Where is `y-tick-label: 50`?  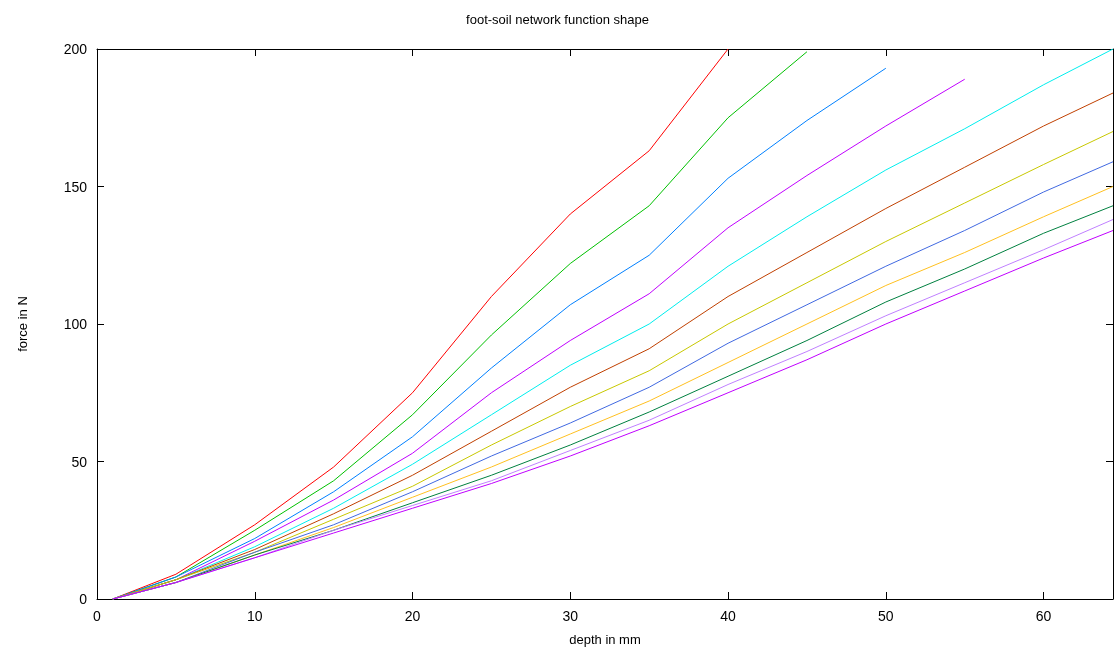
y-tick-label: 50 is located at coordinates (79, 461).